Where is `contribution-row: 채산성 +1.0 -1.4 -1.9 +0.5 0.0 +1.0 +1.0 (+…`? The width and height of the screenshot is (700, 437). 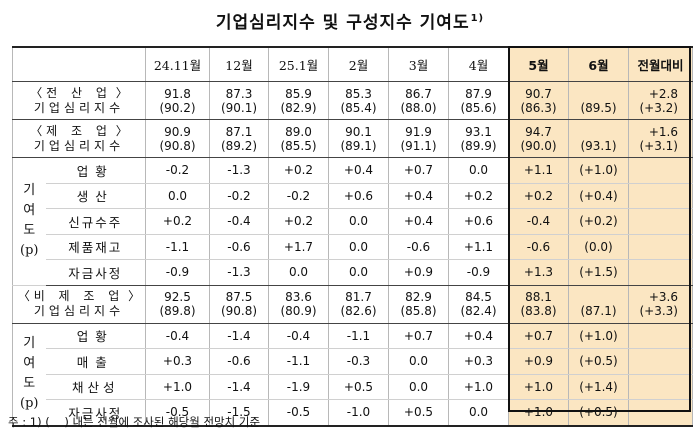 contribution-row: 채산성 +1.0 -1.4 -1.9 +0.5 0.0 +1.0 +1.0 (+… is located at coordinates (353, 387).